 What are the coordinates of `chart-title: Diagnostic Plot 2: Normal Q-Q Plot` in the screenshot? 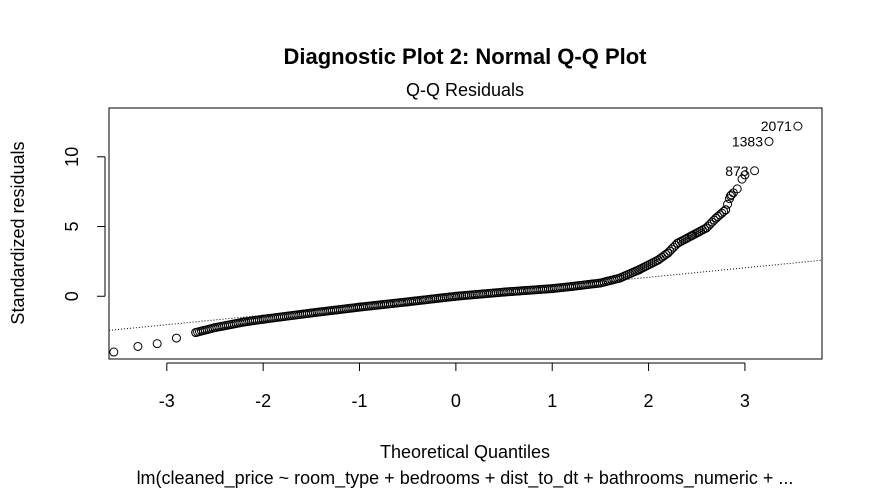 It's located at (465, 56).